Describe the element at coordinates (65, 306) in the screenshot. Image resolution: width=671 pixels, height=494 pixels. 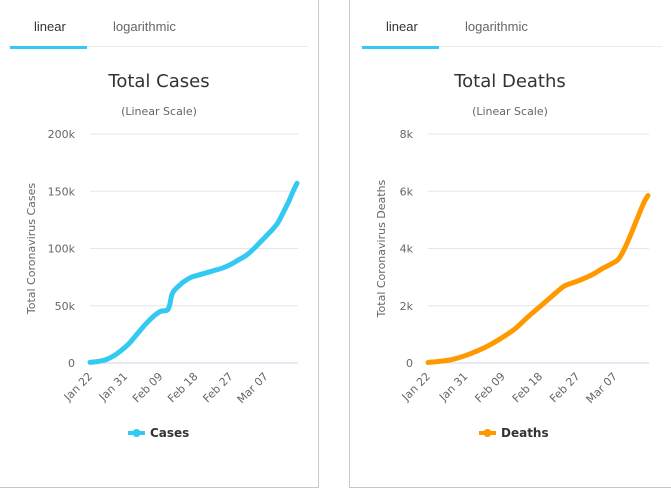
I see `y-tick-label: 50k` at that location.